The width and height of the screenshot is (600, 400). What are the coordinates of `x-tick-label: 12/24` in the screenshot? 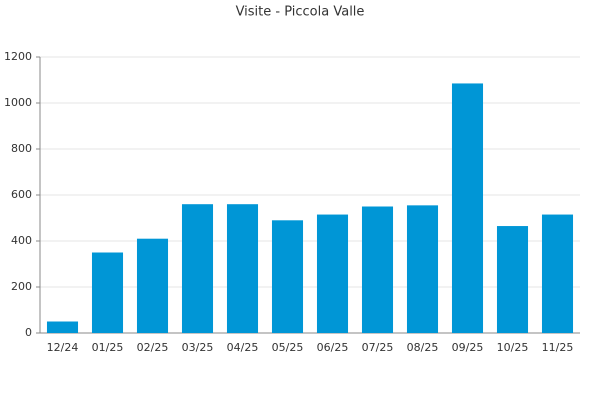 It's located at (63, 347).